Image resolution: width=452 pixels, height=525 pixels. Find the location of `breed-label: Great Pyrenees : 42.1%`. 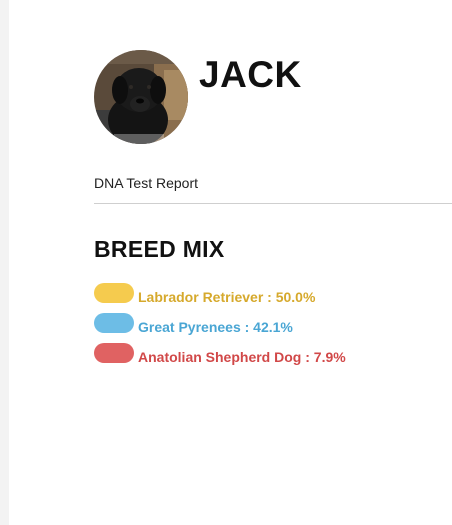

breed-label: Great Pyrenees : 42.1% is located at coordinates (215, 327).